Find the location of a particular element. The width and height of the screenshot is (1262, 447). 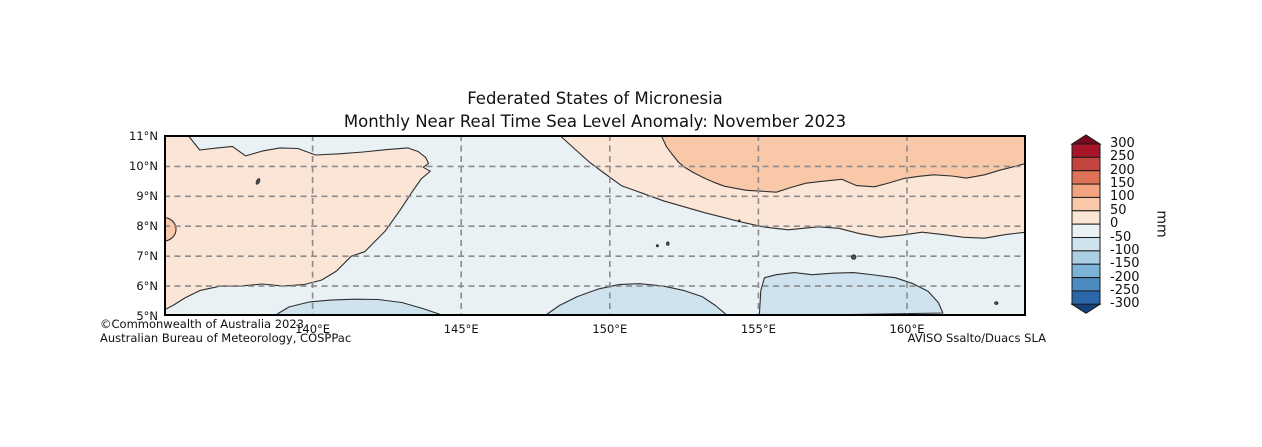

colorbar-tick-label: -300 is located at coordinates (1125, 304).